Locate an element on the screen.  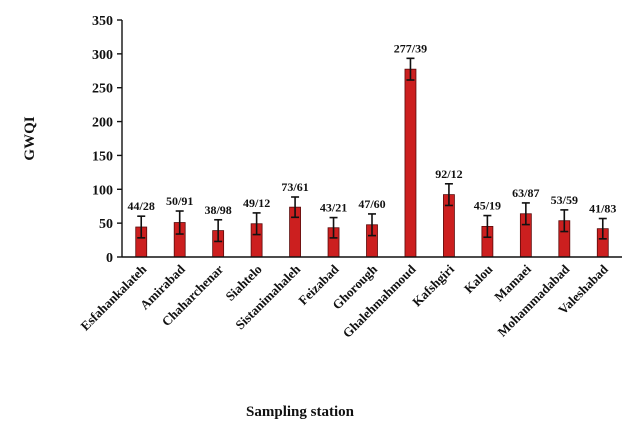
x-axis-title: Sampling station is located at coordinates (300, 412).